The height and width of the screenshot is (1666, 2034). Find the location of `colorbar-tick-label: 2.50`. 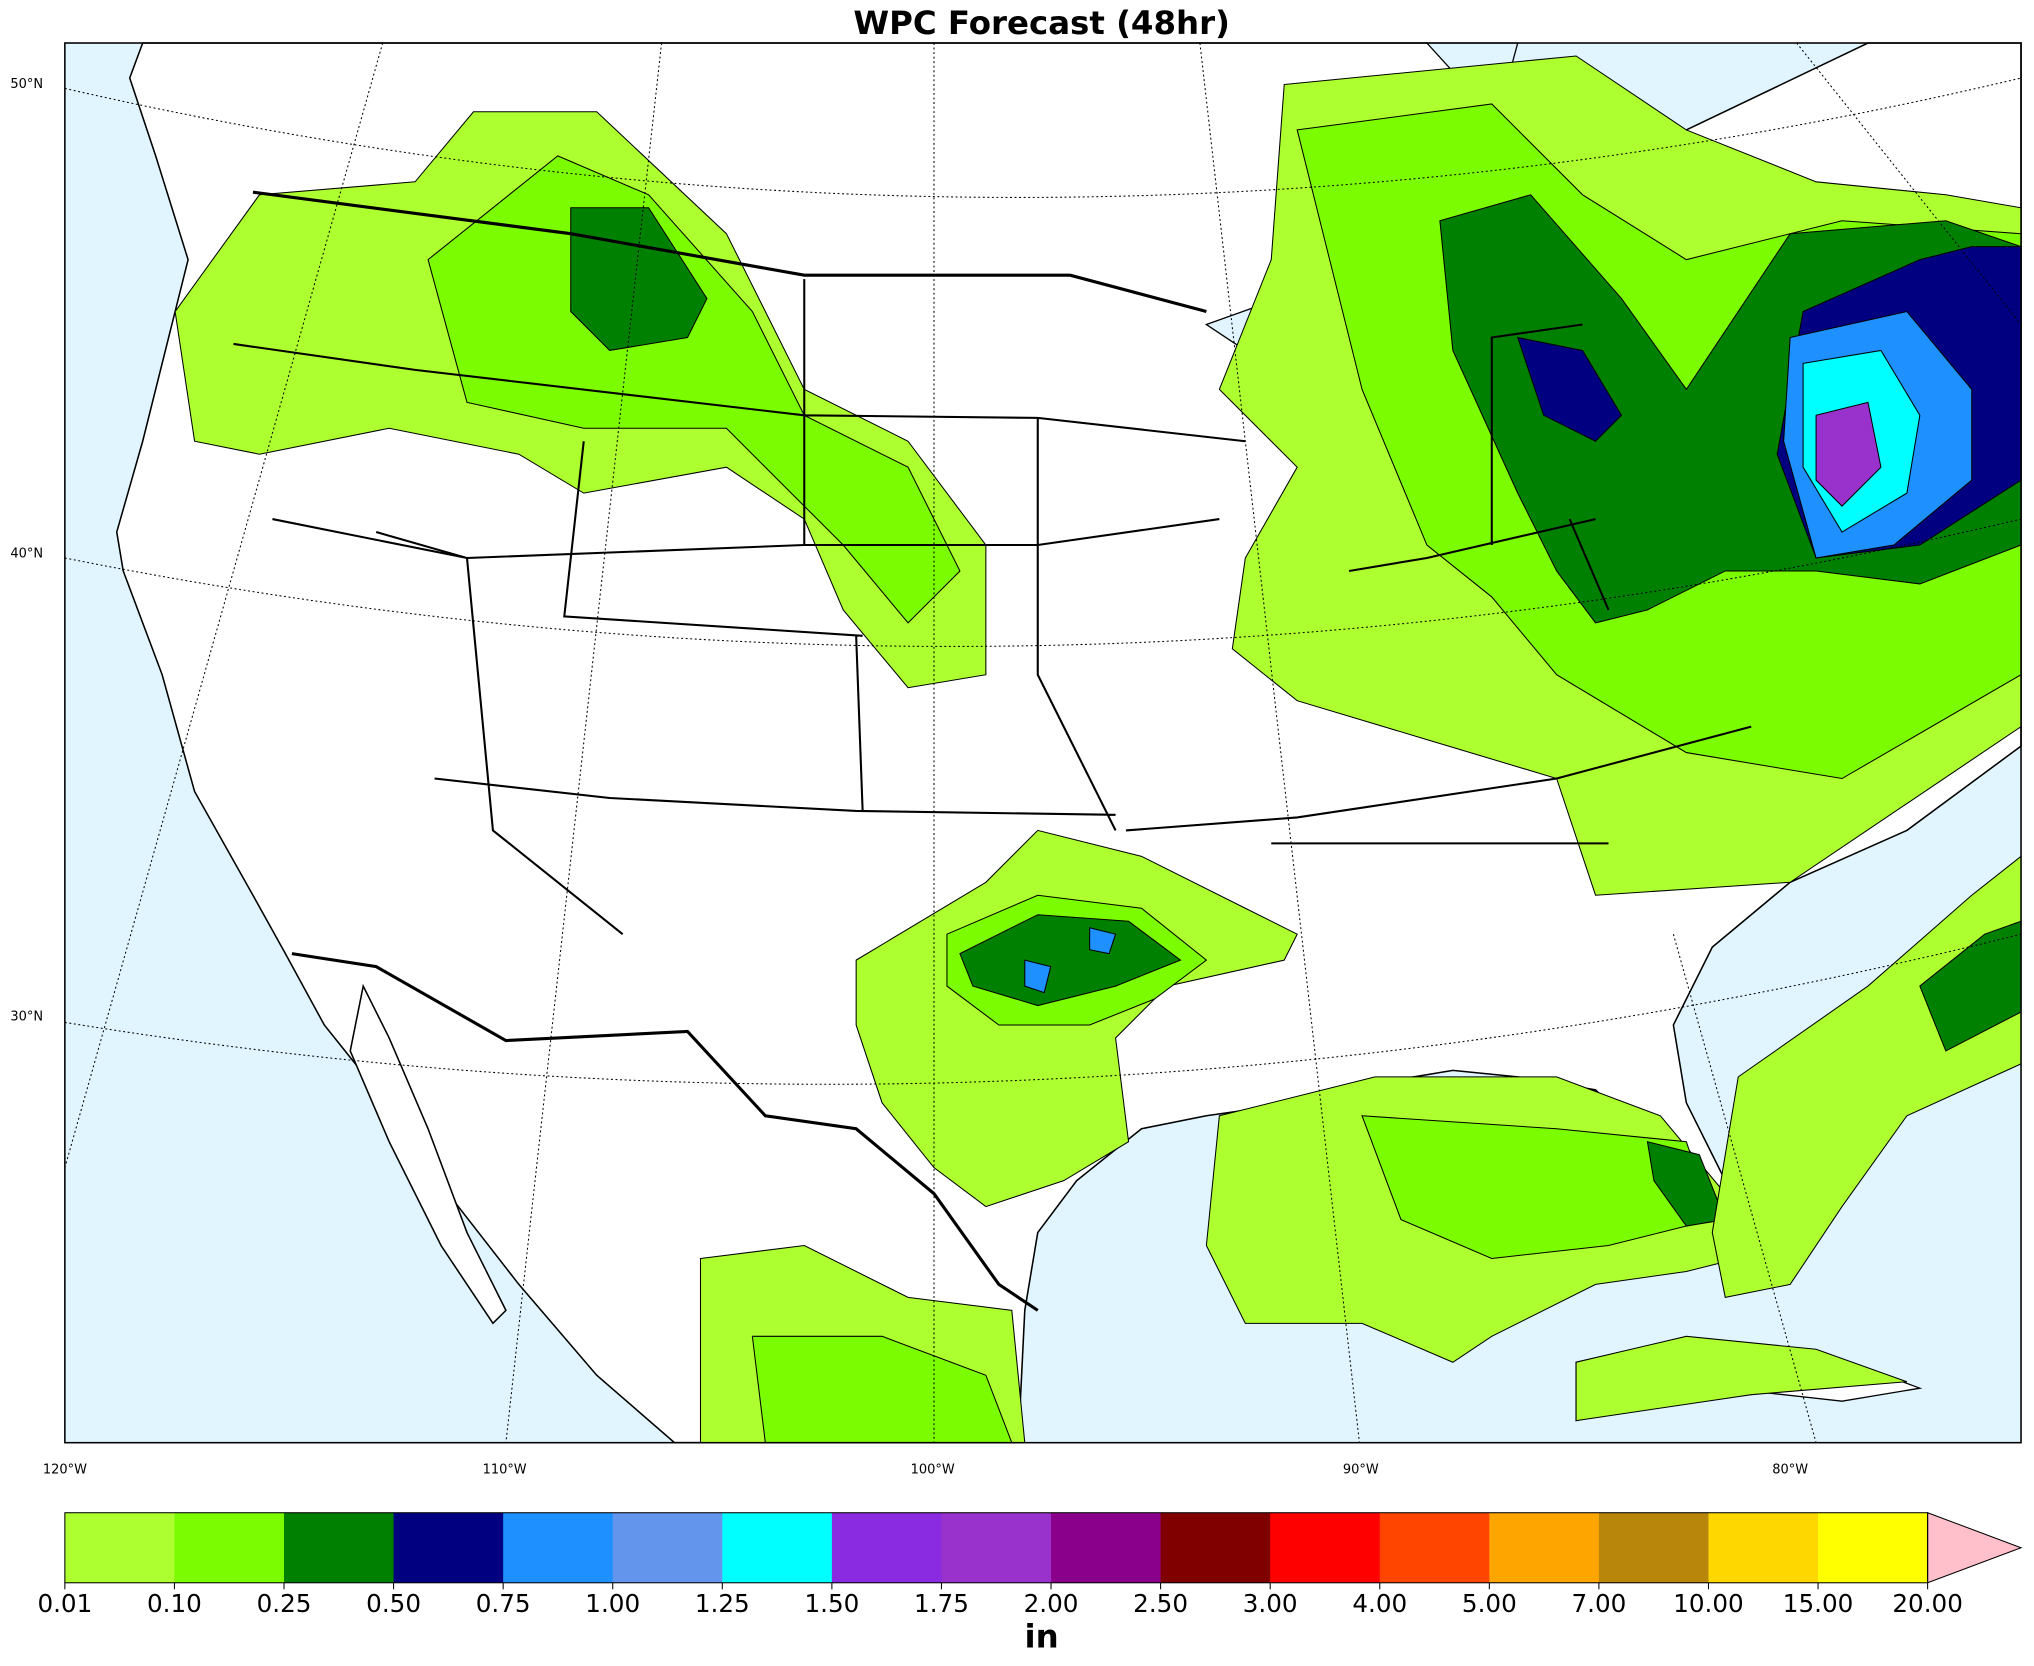

colorbar-tick-label: 2.50 is located at coordinates (1160, 1603).